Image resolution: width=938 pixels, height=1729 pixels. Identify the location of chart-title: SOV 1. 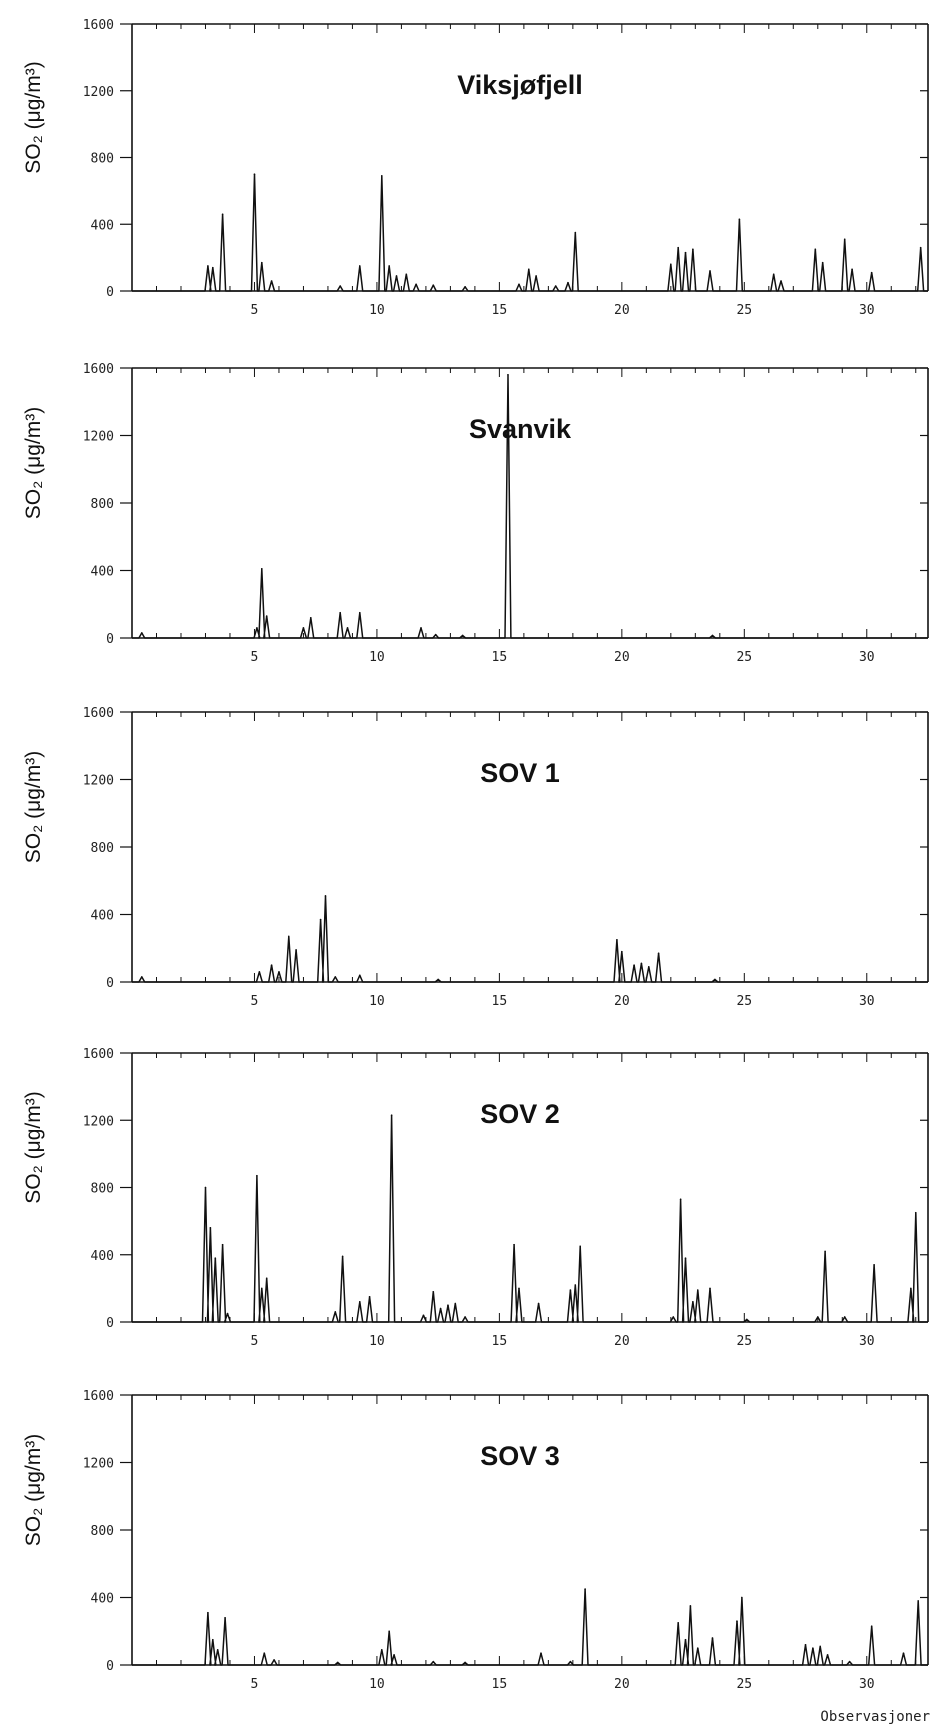
(520, 773).